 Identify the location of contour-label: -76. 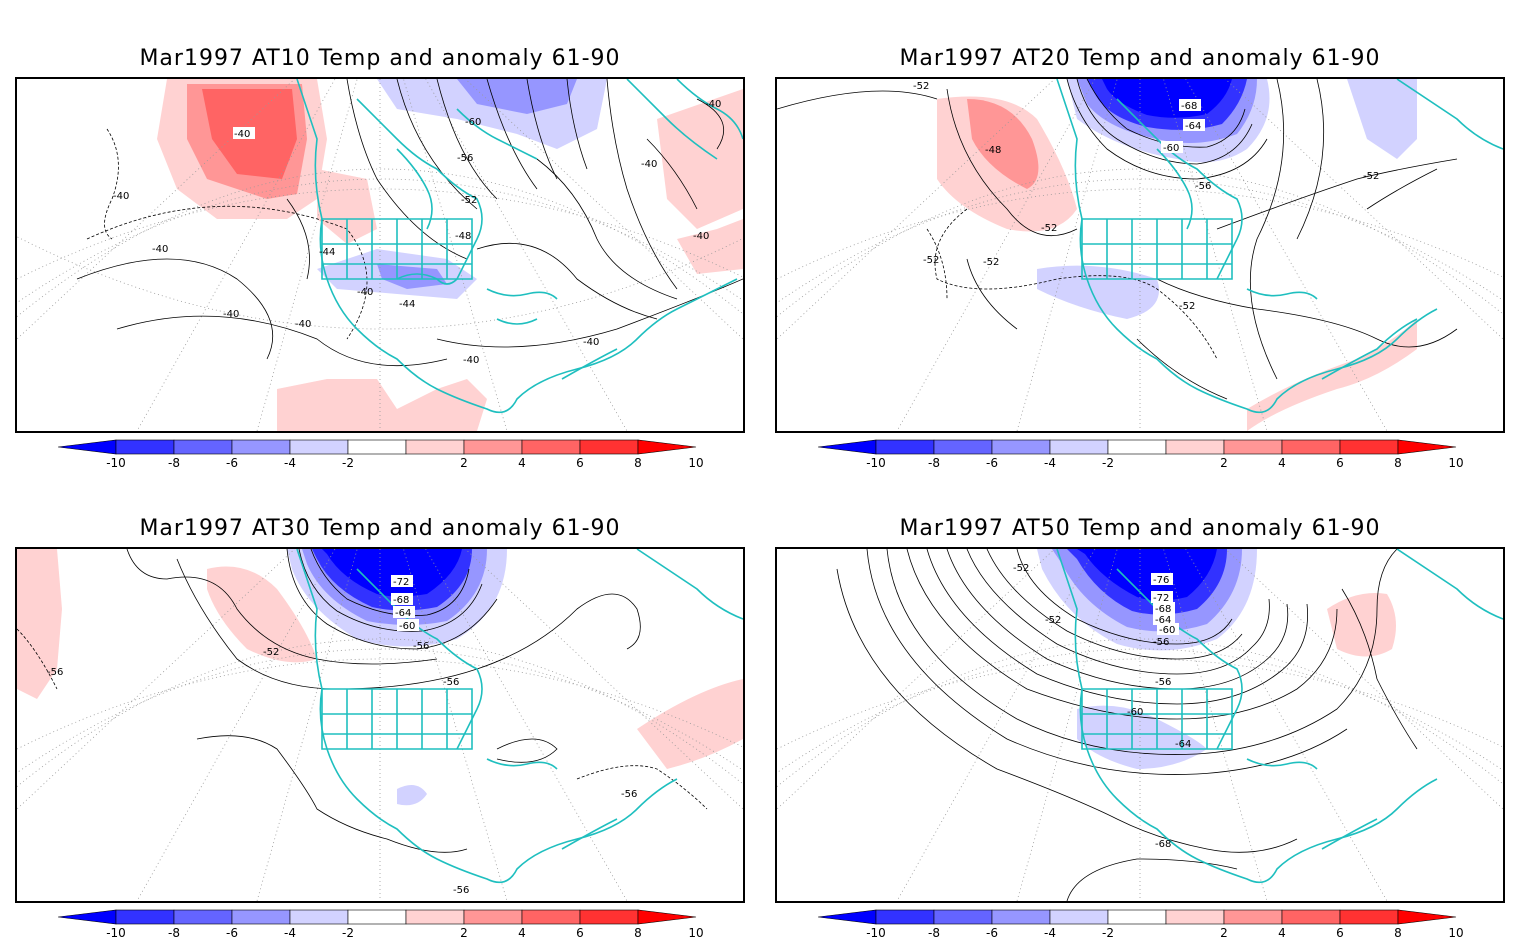
(1161, 580).